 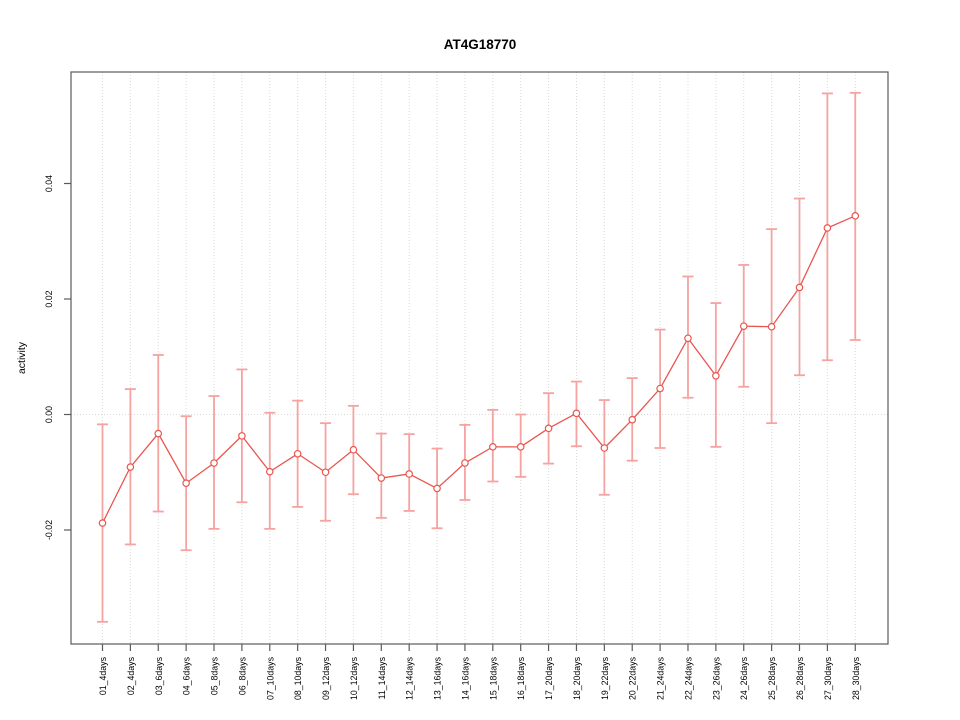 What do you see at coordinates (242, 675) in the screenshot?
I see `x-tick-label: 06_8days` at bounding box center [242, 675].